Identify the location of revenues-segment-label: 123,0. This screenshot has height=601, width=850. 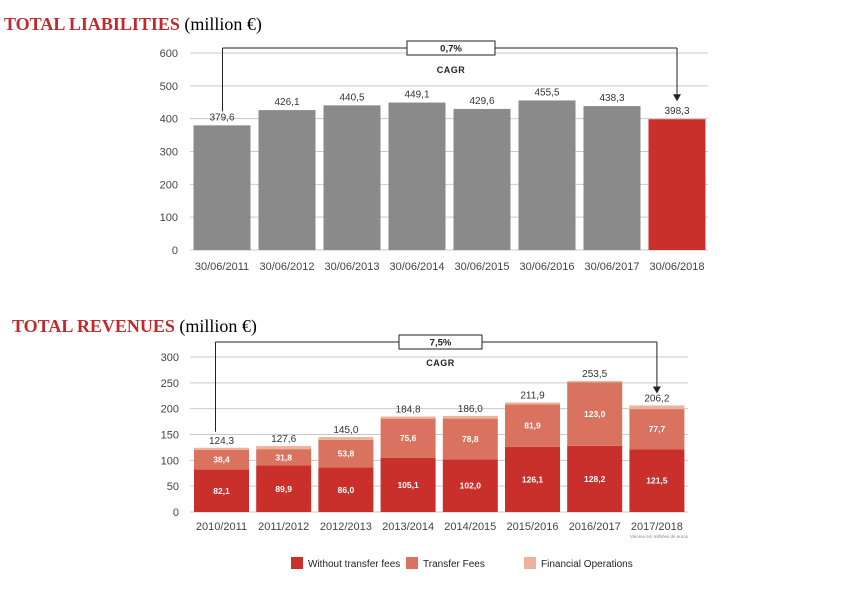
(595, 414).